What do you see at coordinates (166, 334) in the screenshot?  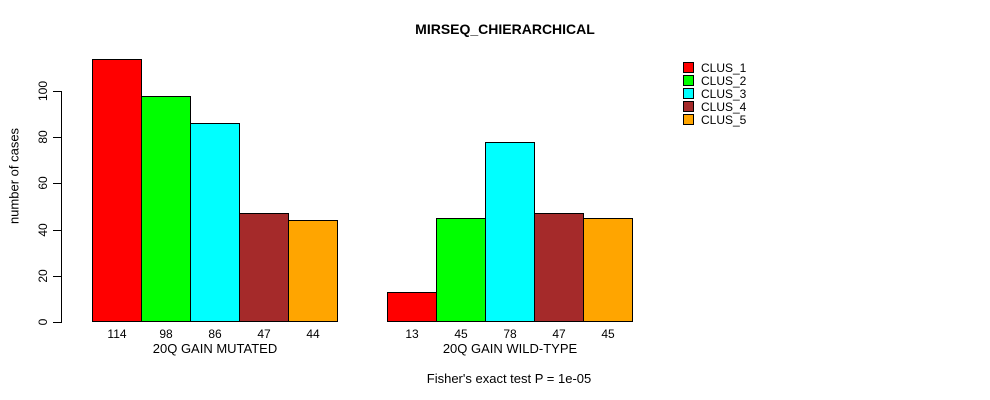 I see `bar-value-label: 98` at bounding box center [166, 334].